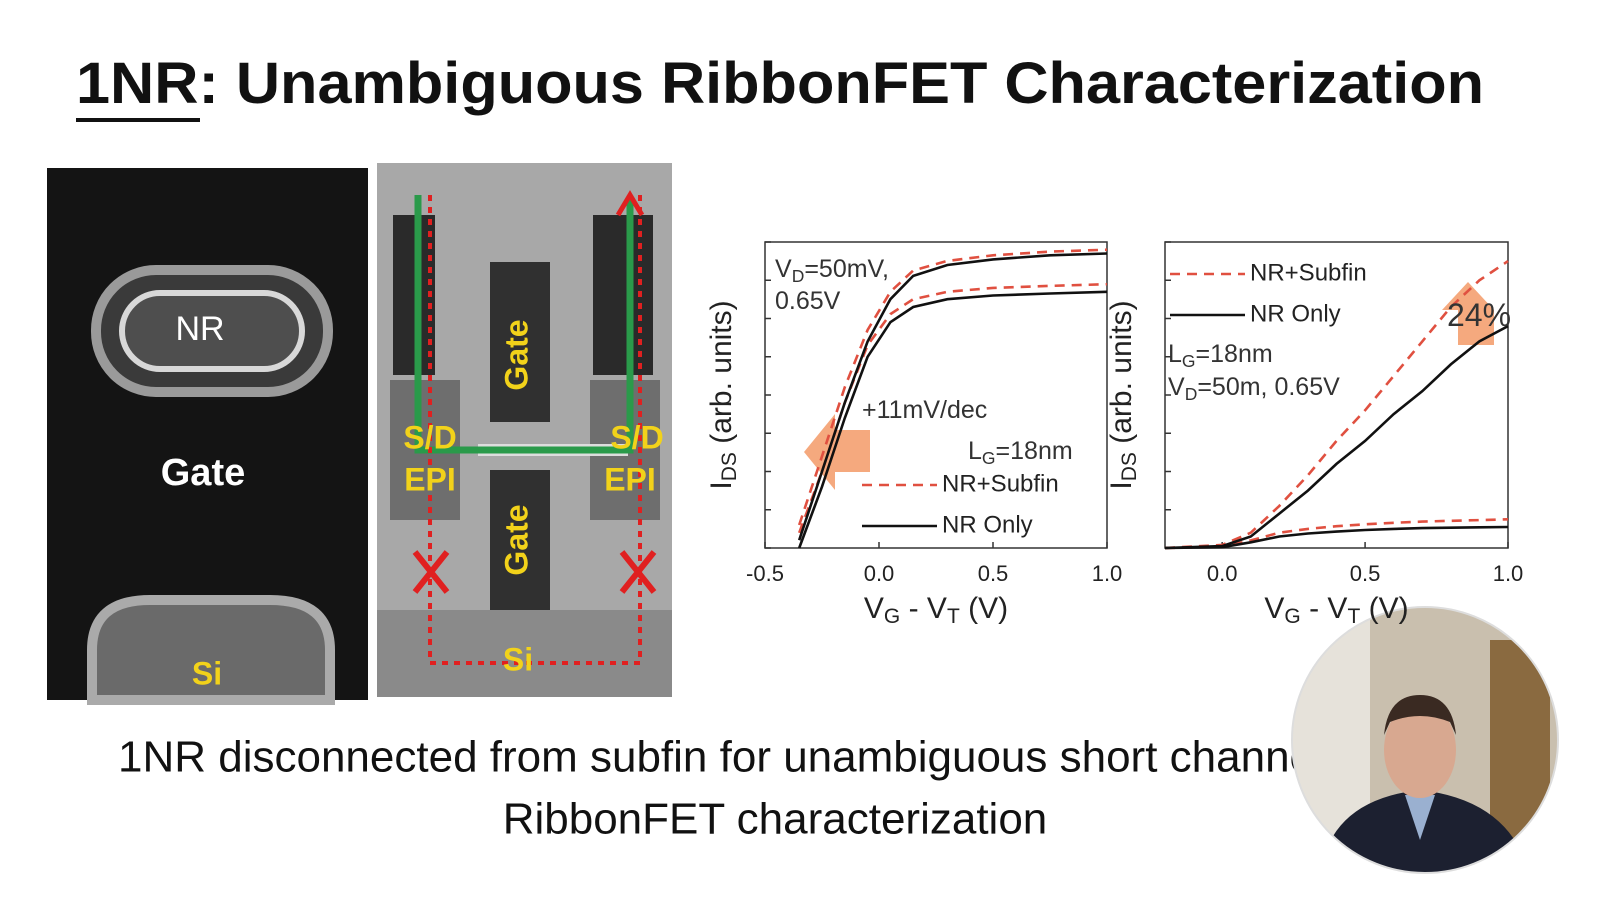 The width and height of the screenshot is (1600, 900). What do you see at coordinates (1425, 740) in the screenshot?
I see `webcam-border` at bounding box center [1425, 740].